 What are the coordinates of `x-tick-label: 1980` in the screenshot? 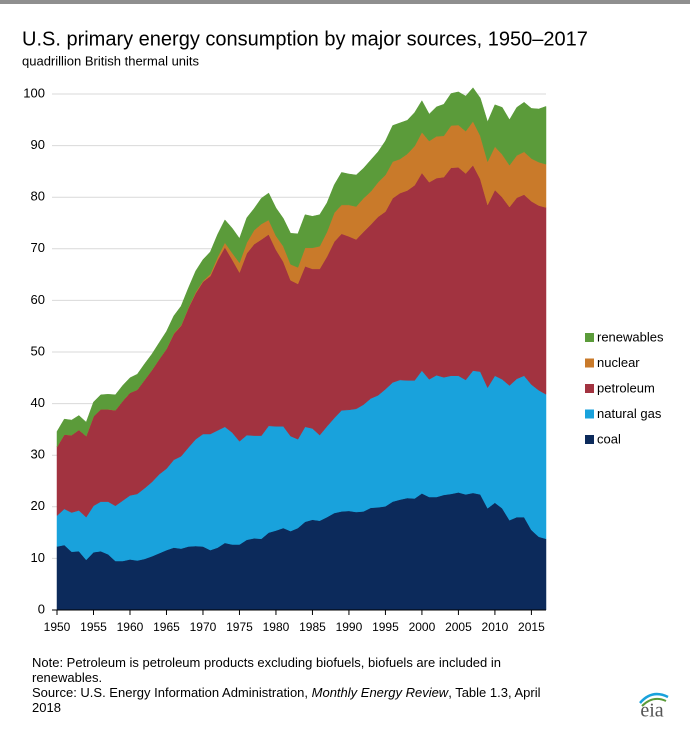 It's located at (276, 627).